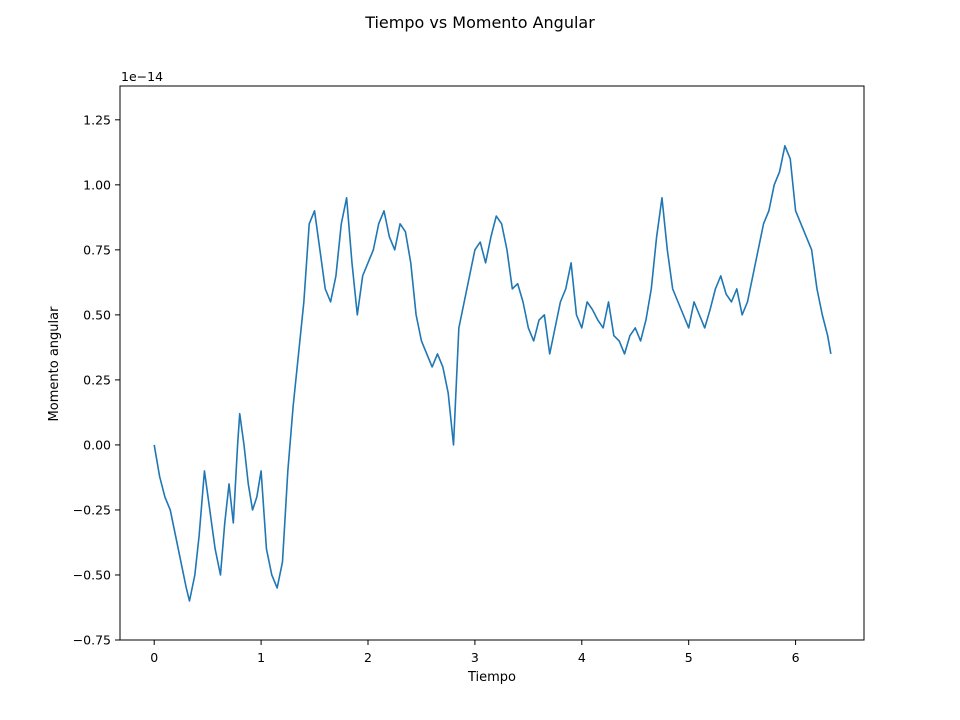 This screenshot has height=720, width=960. What do you see at coordinates (92, 574) in the screenshot?
I see `y-tick-label: −0.50` at bounding box center [92, 574].